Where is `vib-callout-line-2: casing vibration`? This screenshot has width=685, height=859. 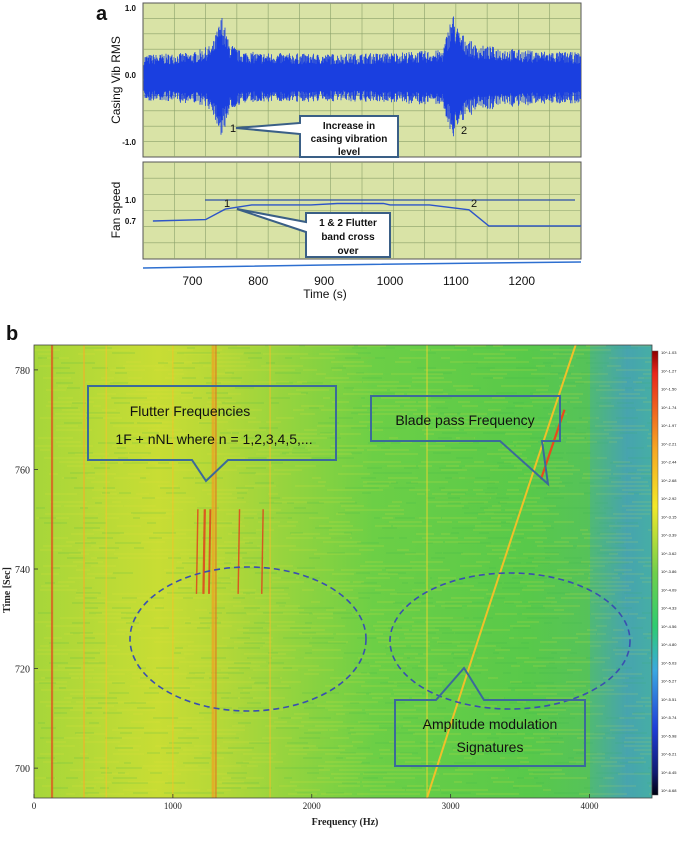
vib-callout-line-2: casing vibration is located at coordinates (349, 139).